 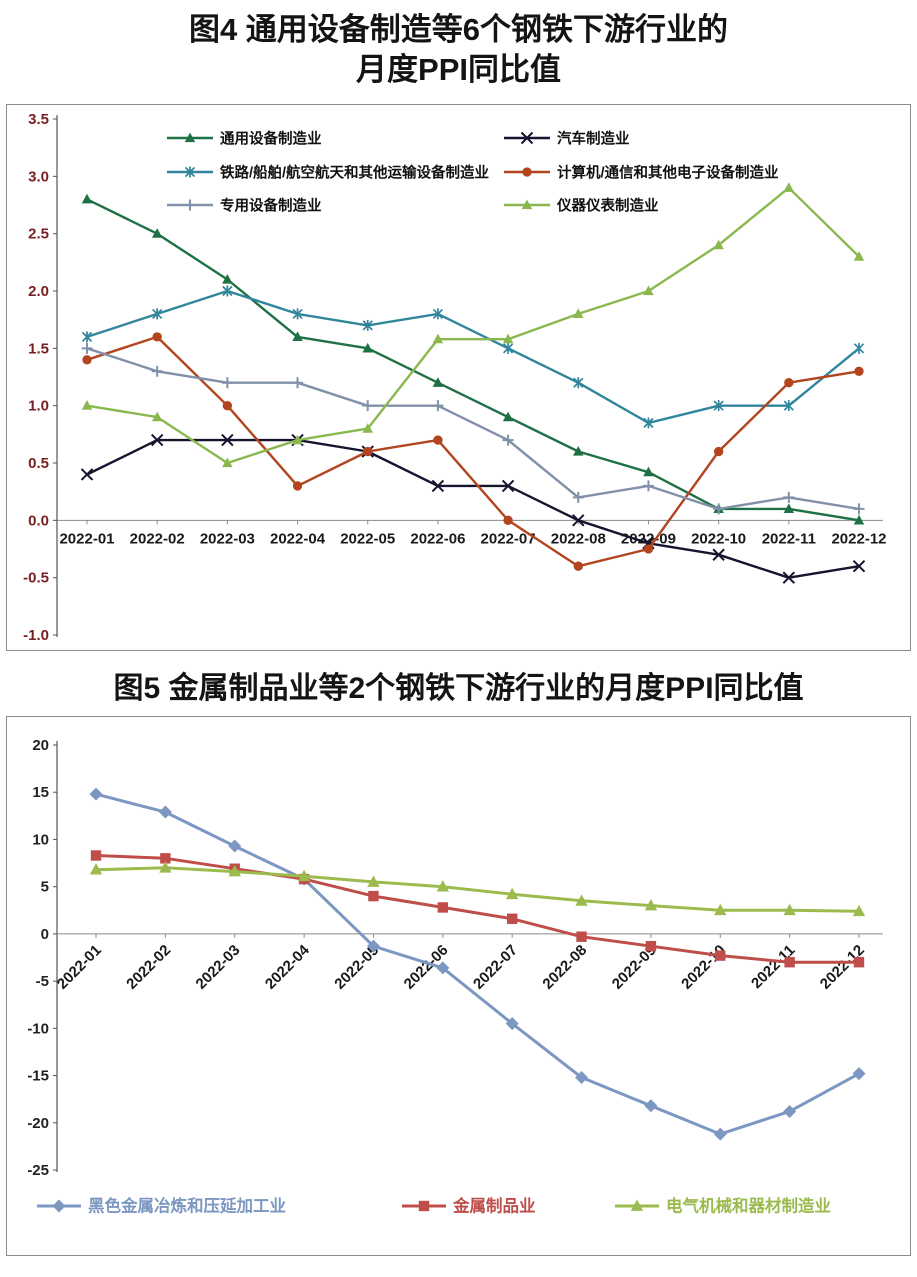 What do you see at coordinates (38, 1122) in the screenshot?
I see `y-tick-label: -20` at bounding box center [38, 1122].